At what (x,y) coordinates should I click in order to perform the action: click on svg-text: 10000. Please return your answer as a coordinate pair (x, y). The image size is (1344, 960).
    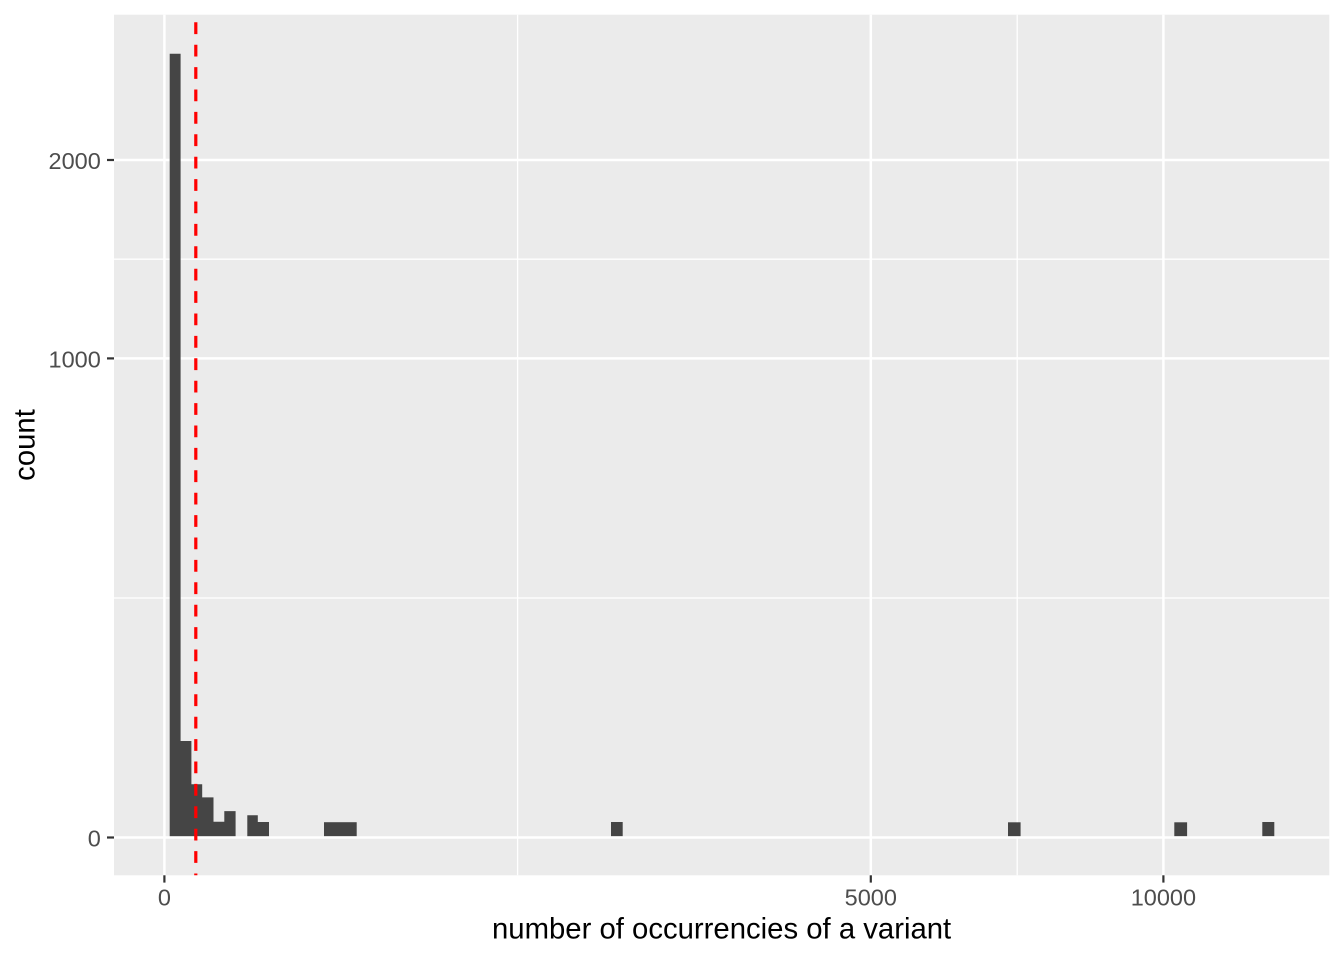
    Looking at the image, I should click on (1163, 898).